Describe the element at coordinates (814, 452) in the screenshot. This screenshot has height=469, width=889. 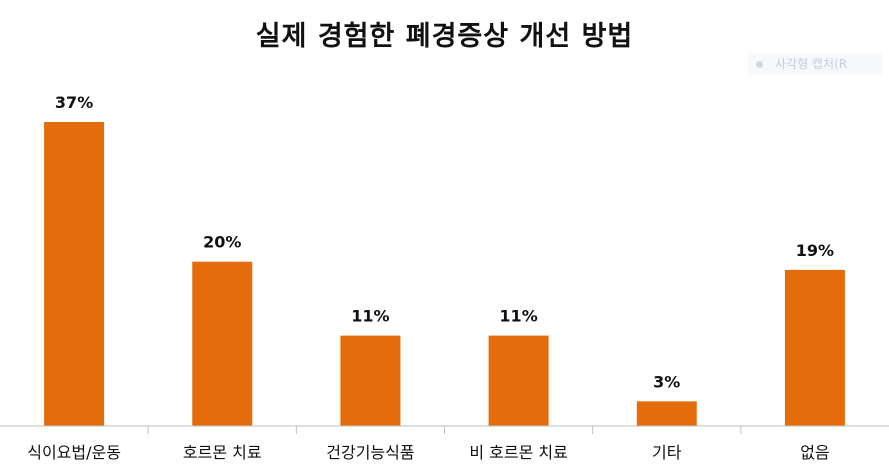
I see `category-label: 없음` at that location.